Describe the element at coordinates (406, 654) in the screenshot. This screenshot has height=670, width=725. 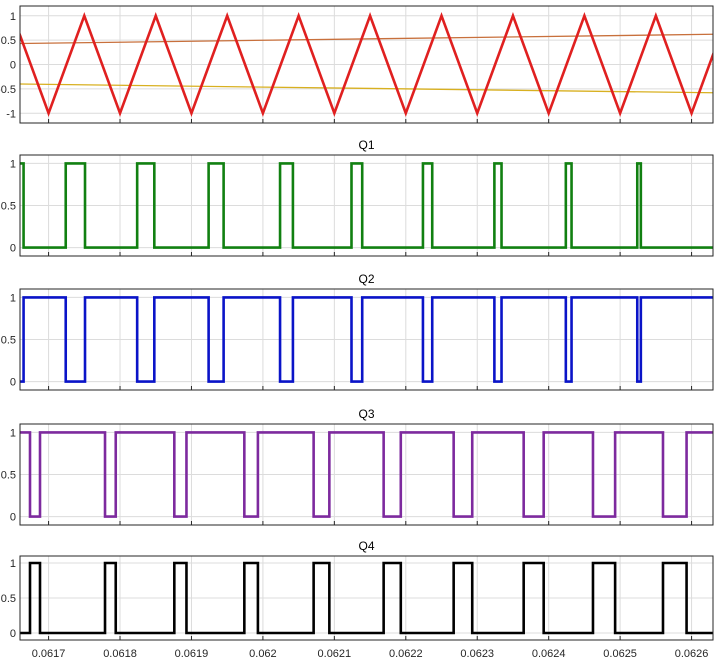
I see `x-tick-label: 0.0622` at that location.